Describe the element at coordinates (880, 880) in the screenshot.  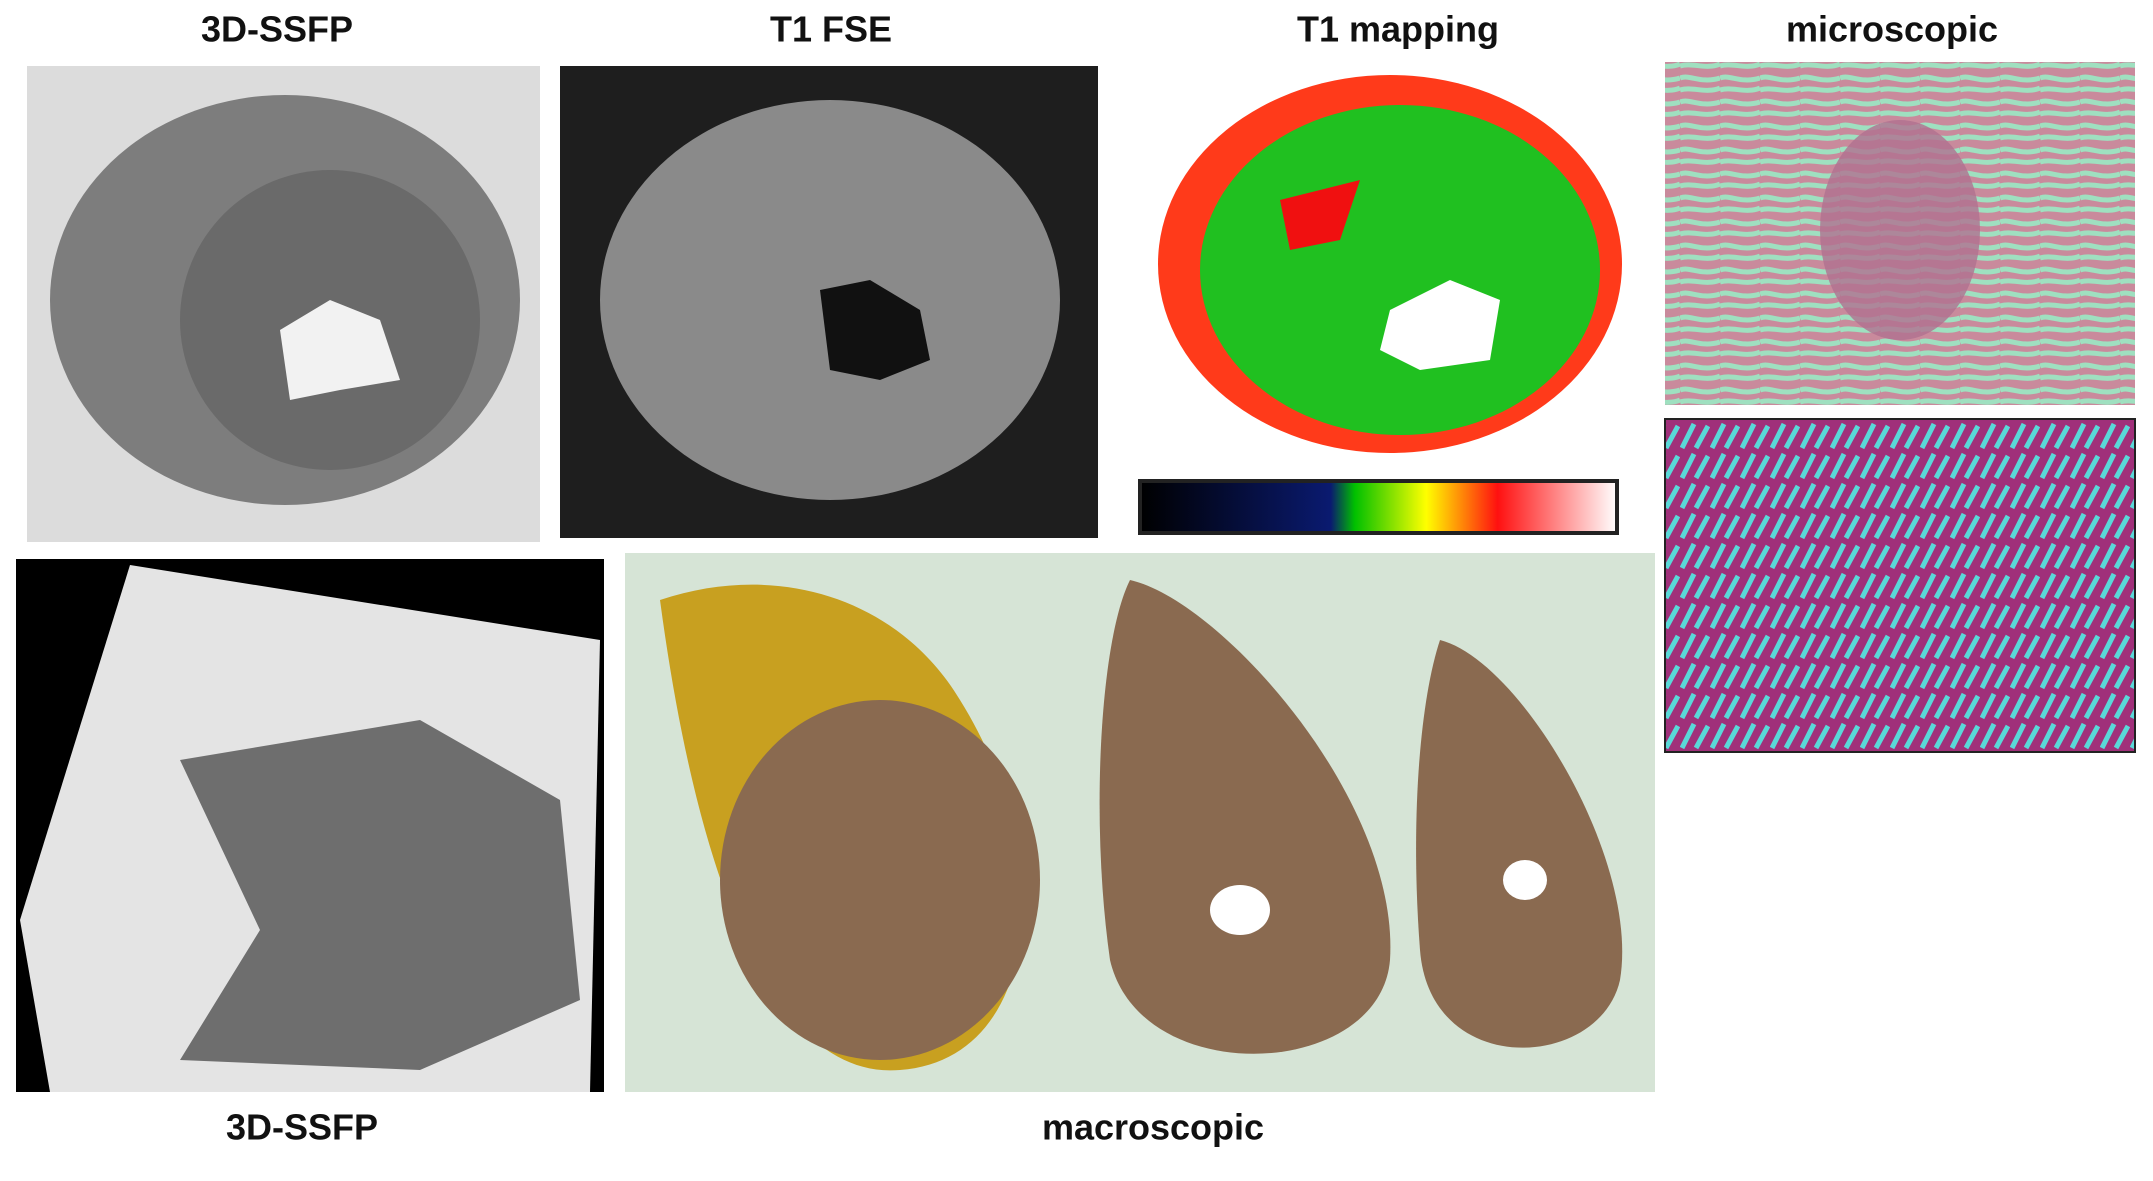
I see `specimen-wall` at that location.